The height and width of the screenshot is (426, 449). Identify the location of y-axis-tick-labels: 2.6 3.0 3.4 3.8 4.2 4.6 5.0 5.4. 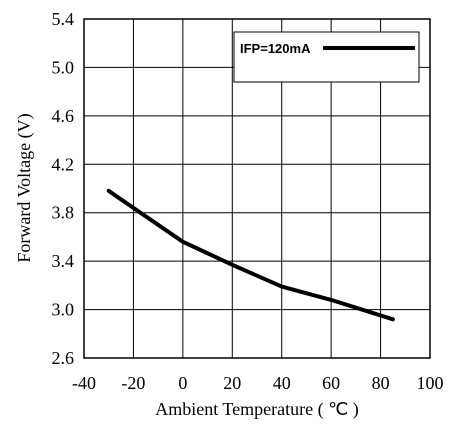
(63, 188).